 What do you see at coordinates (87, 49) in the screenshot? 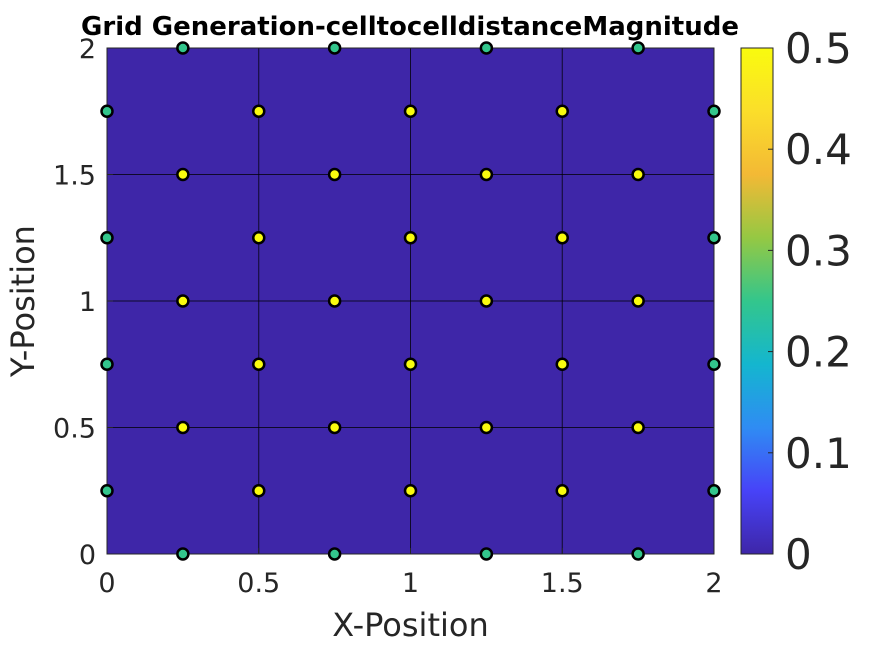
I see `y-tick-label: 2` at bounding box center [87, 49].